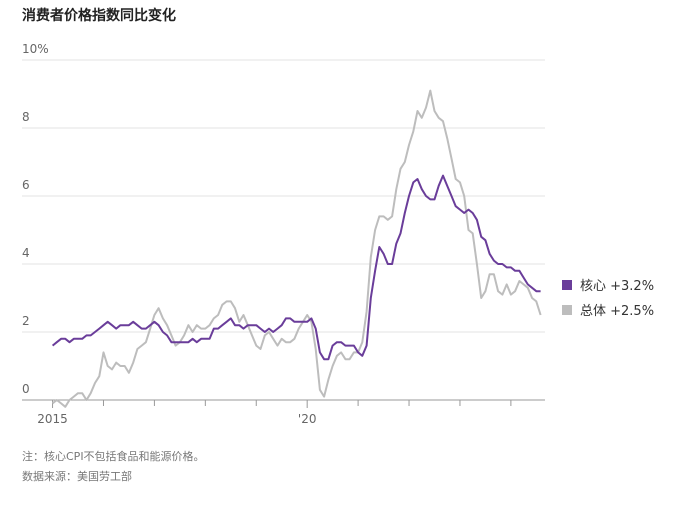 The image size is (700, 506). What do you see at coordinates (26, 117) in the screenshot?
I see `y-tick-label: 8` at bounding box center [26, 117].